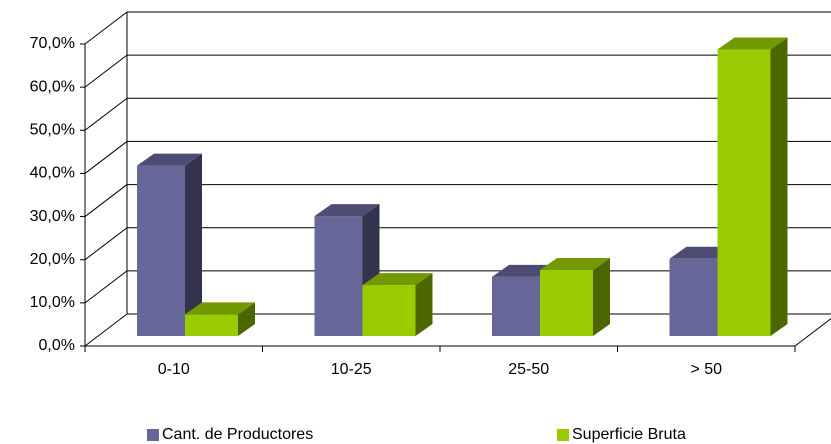 The image size is (831, 444). What do you see at coordinates (706, 369) in the screenshot?
I see `x-tick-label: > 50` at bounding box center [706, 369].